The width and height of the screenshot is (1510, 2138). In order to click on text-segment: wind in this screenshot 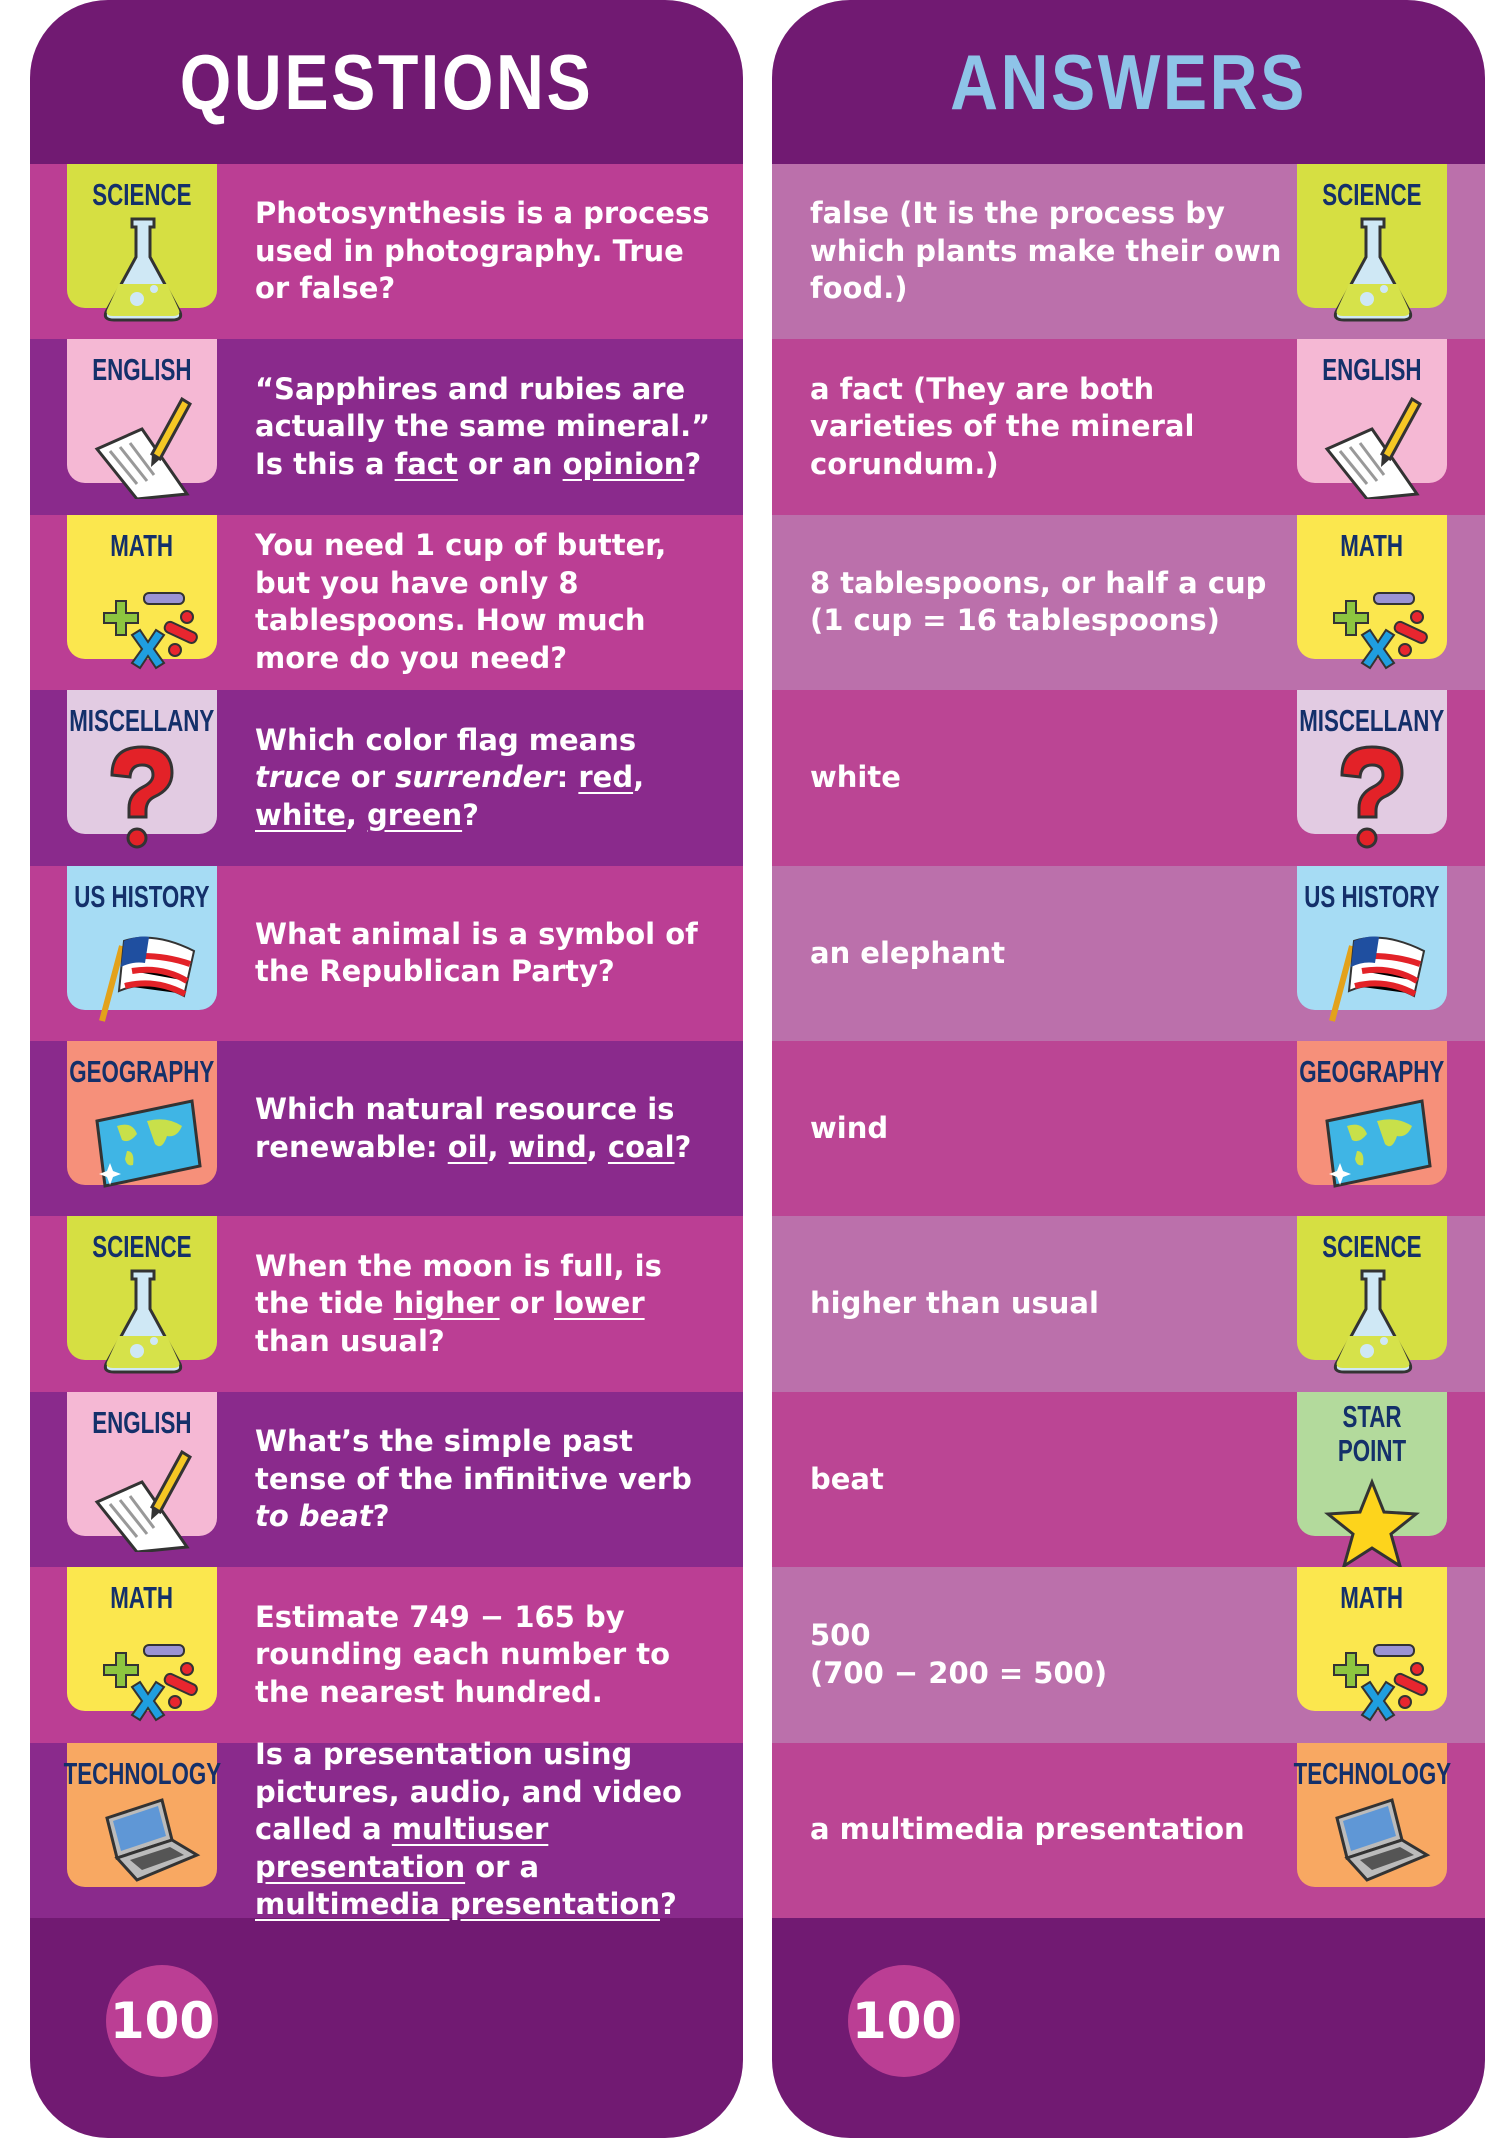, I will do `click(849, 1127)`.